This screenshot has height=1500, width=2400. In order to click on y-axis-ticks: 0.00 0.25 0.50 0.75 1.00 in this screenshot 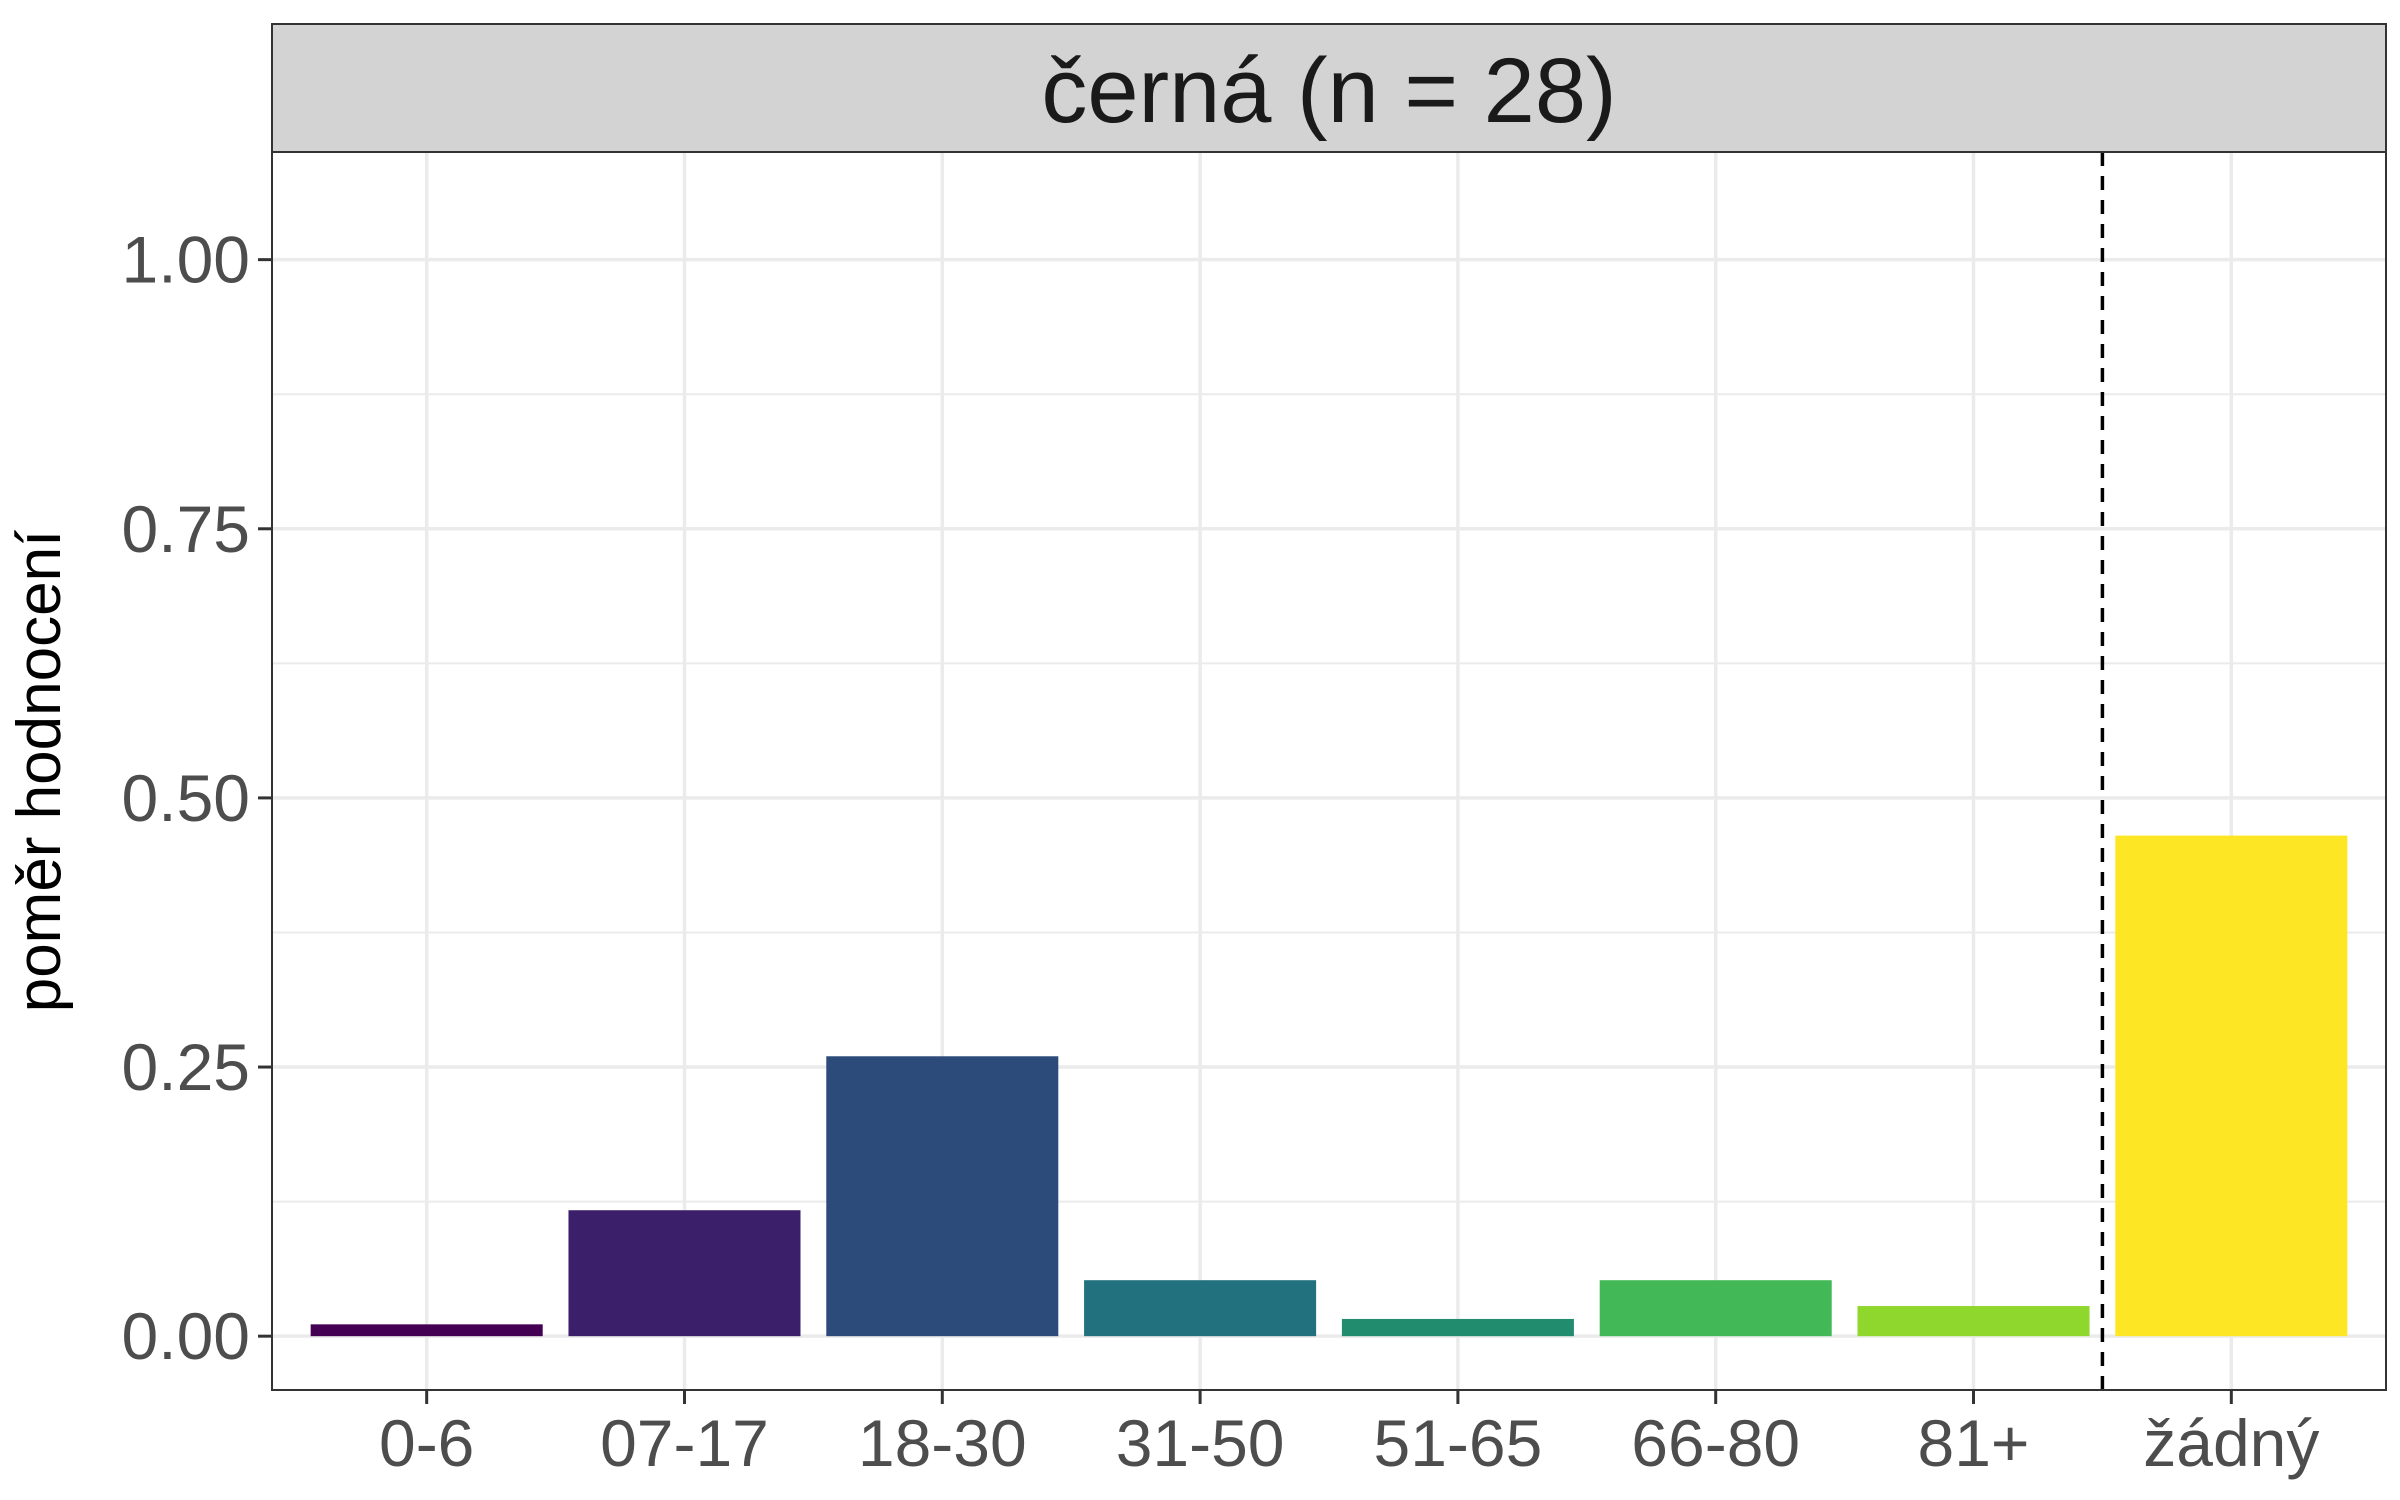, I will do `click(197, 798)`.